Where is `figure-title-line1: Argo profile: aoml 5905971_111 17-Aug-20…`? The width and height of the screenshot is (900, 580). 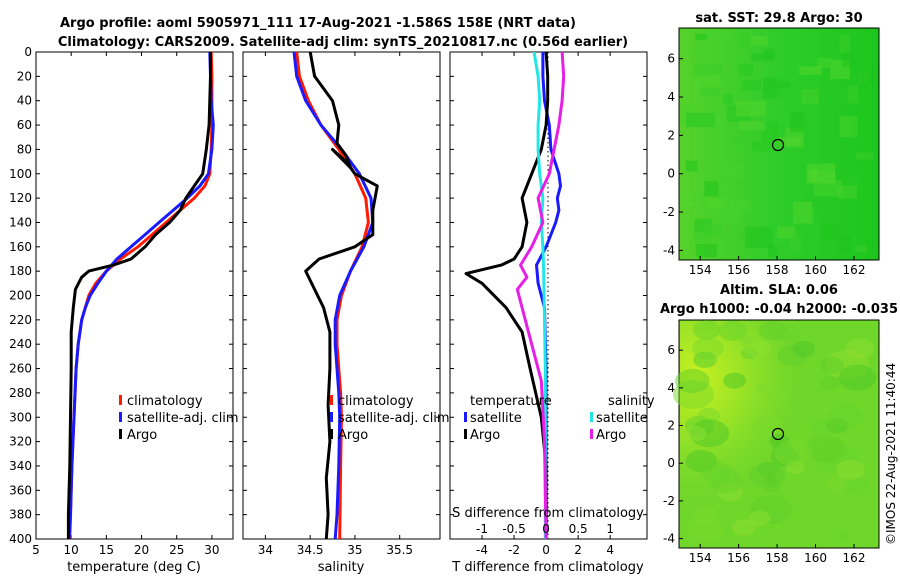 figure-title-line1: Argo profile: aoml 5905971_111 17-Aug-20… is located at coordinates (318, 23).